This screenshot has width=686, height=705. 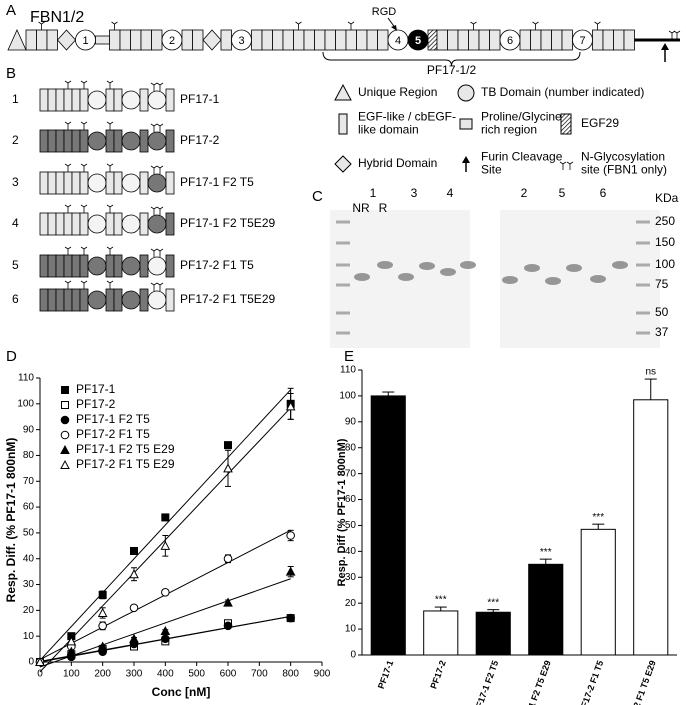 I want to click on y-tick-label: 60, so click(x=29, y=507).